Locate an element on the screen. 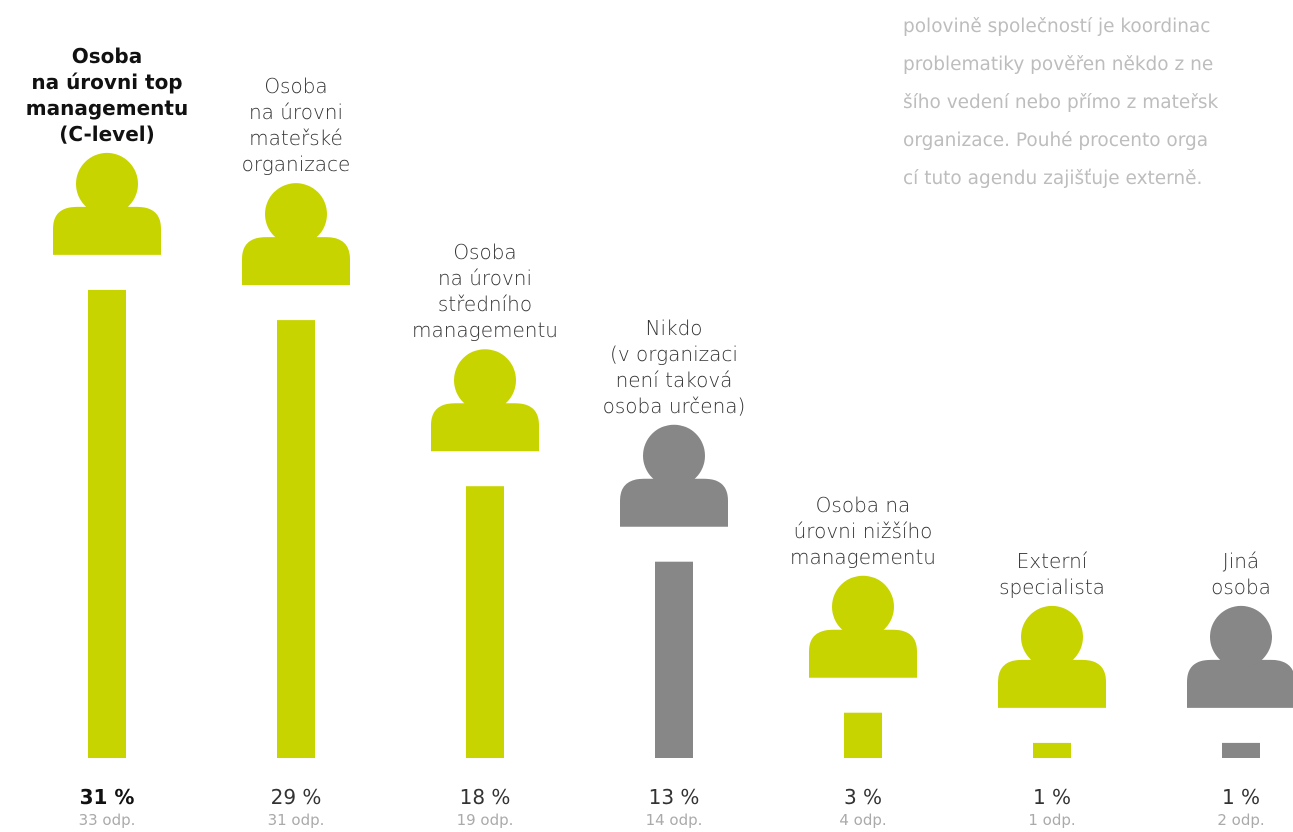 The height and width of the screenshot is (832, 1293). count-label: 2 odp. is located at coordinates (1241, 820).